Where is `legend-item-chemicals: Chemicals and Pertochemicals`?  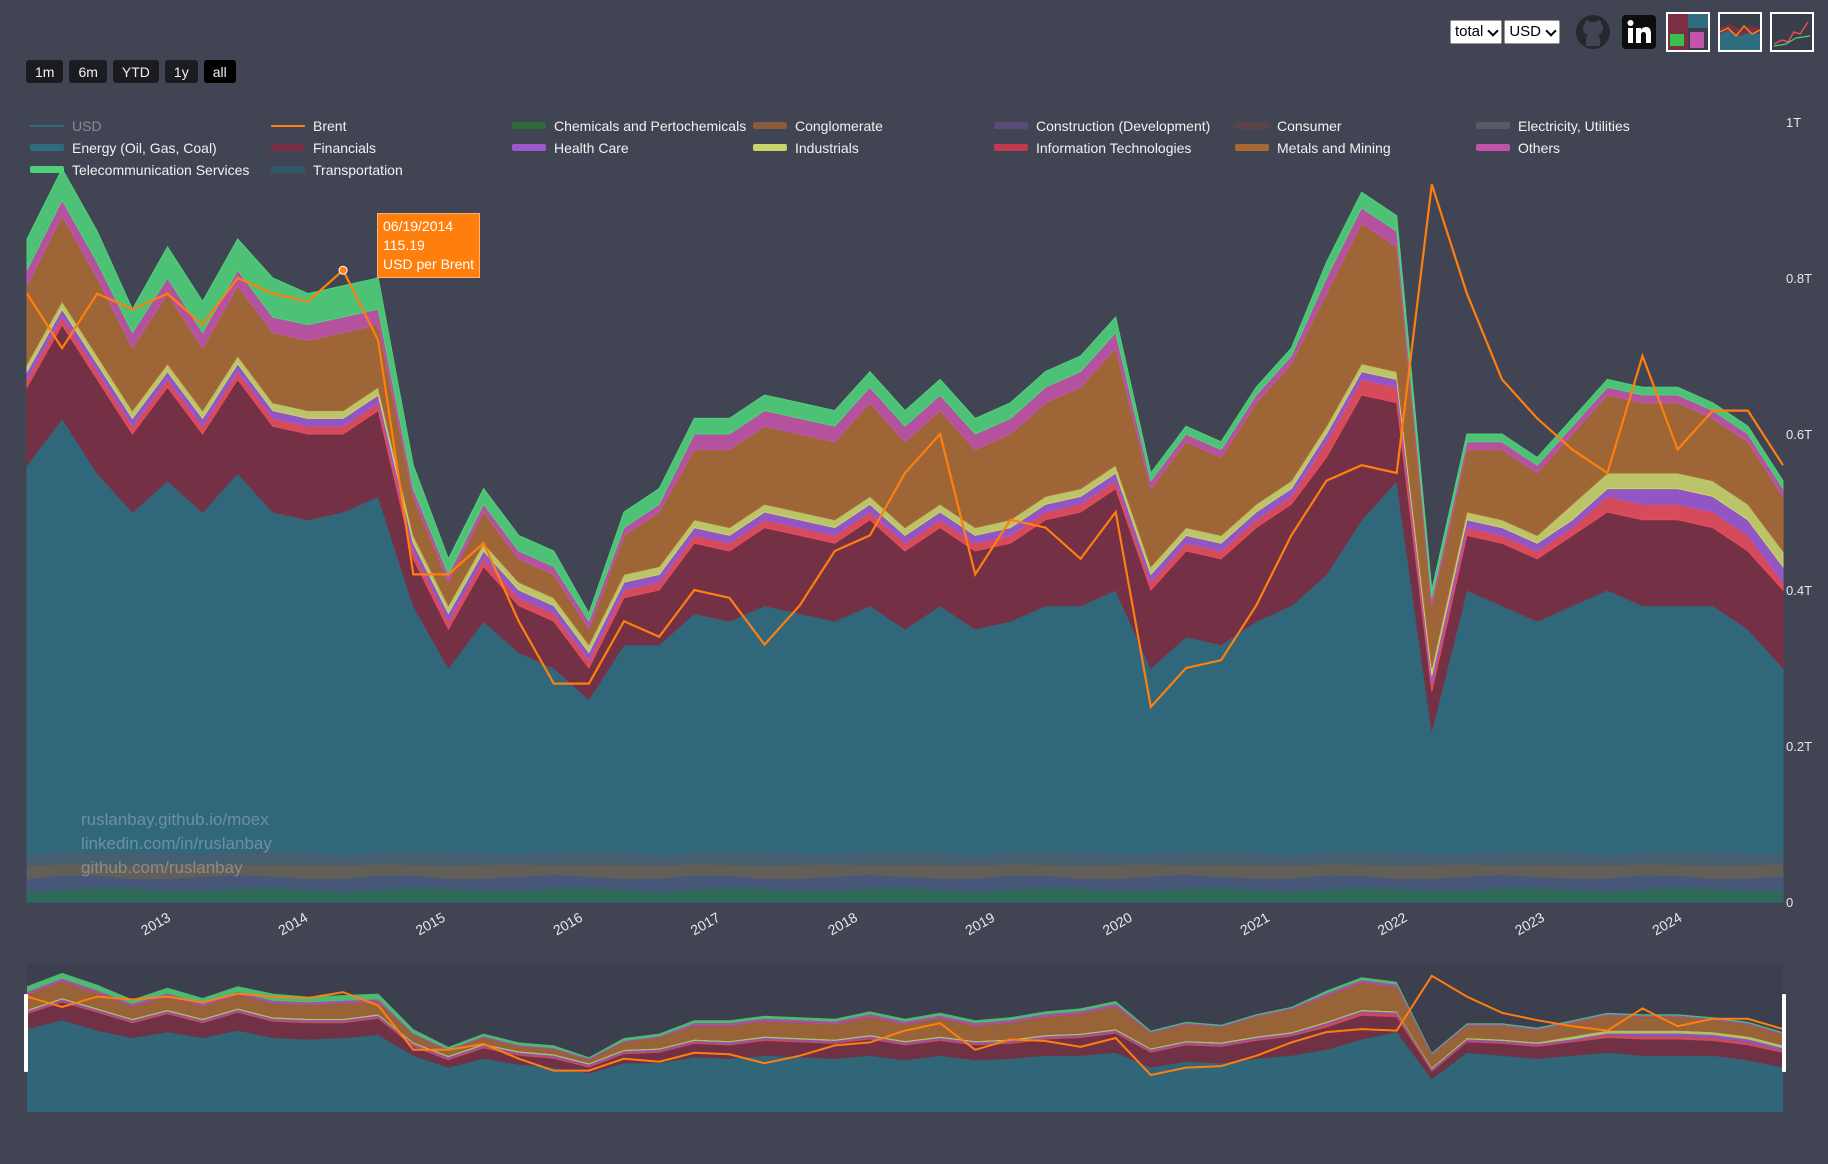 legend-item-chemicals: Chemicals and Pertochemicals is located at coordinates (632, 125).